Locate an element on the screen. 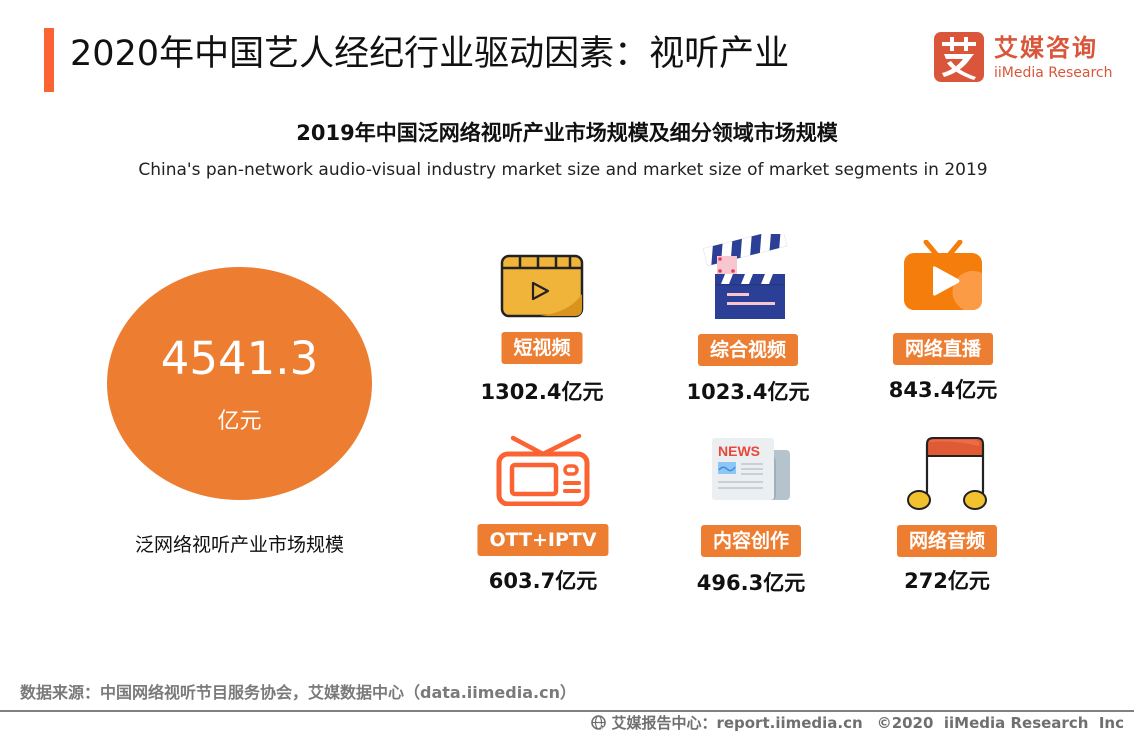 This screenshot has width=1134, height=737. segment-value: 1302.4亿元 is located at coordinates (542, 392).